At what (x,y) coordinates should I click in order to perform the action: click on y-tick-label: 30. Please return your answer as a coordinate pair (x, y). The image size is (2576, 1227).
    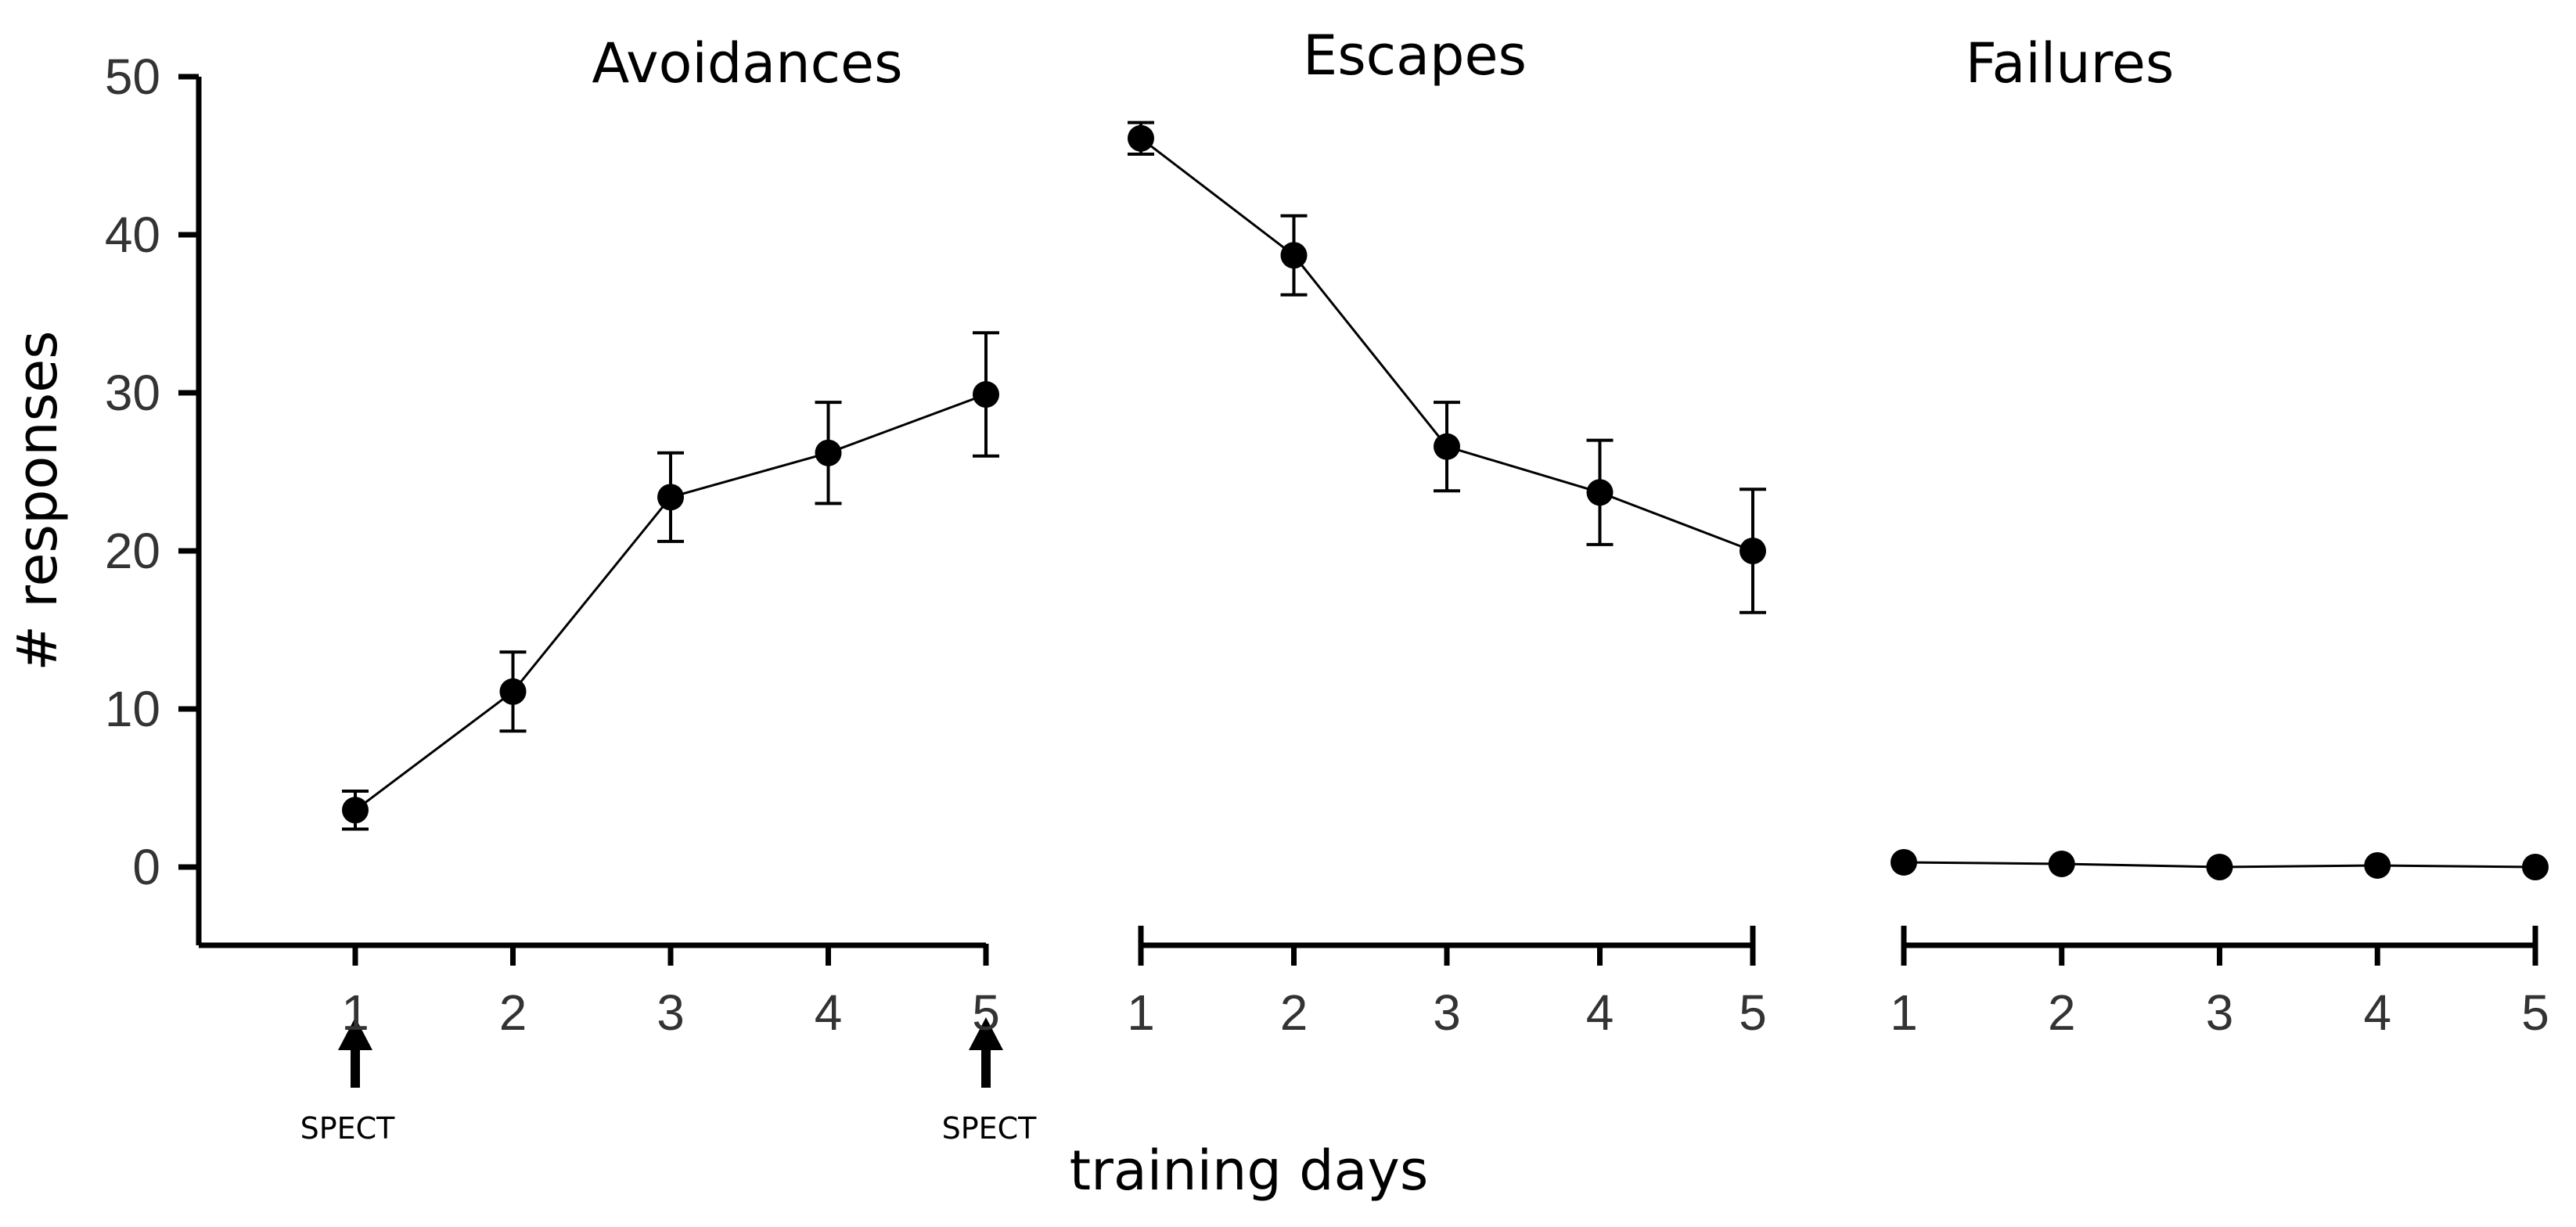
    Looking at the image, I should click on (132, 393).